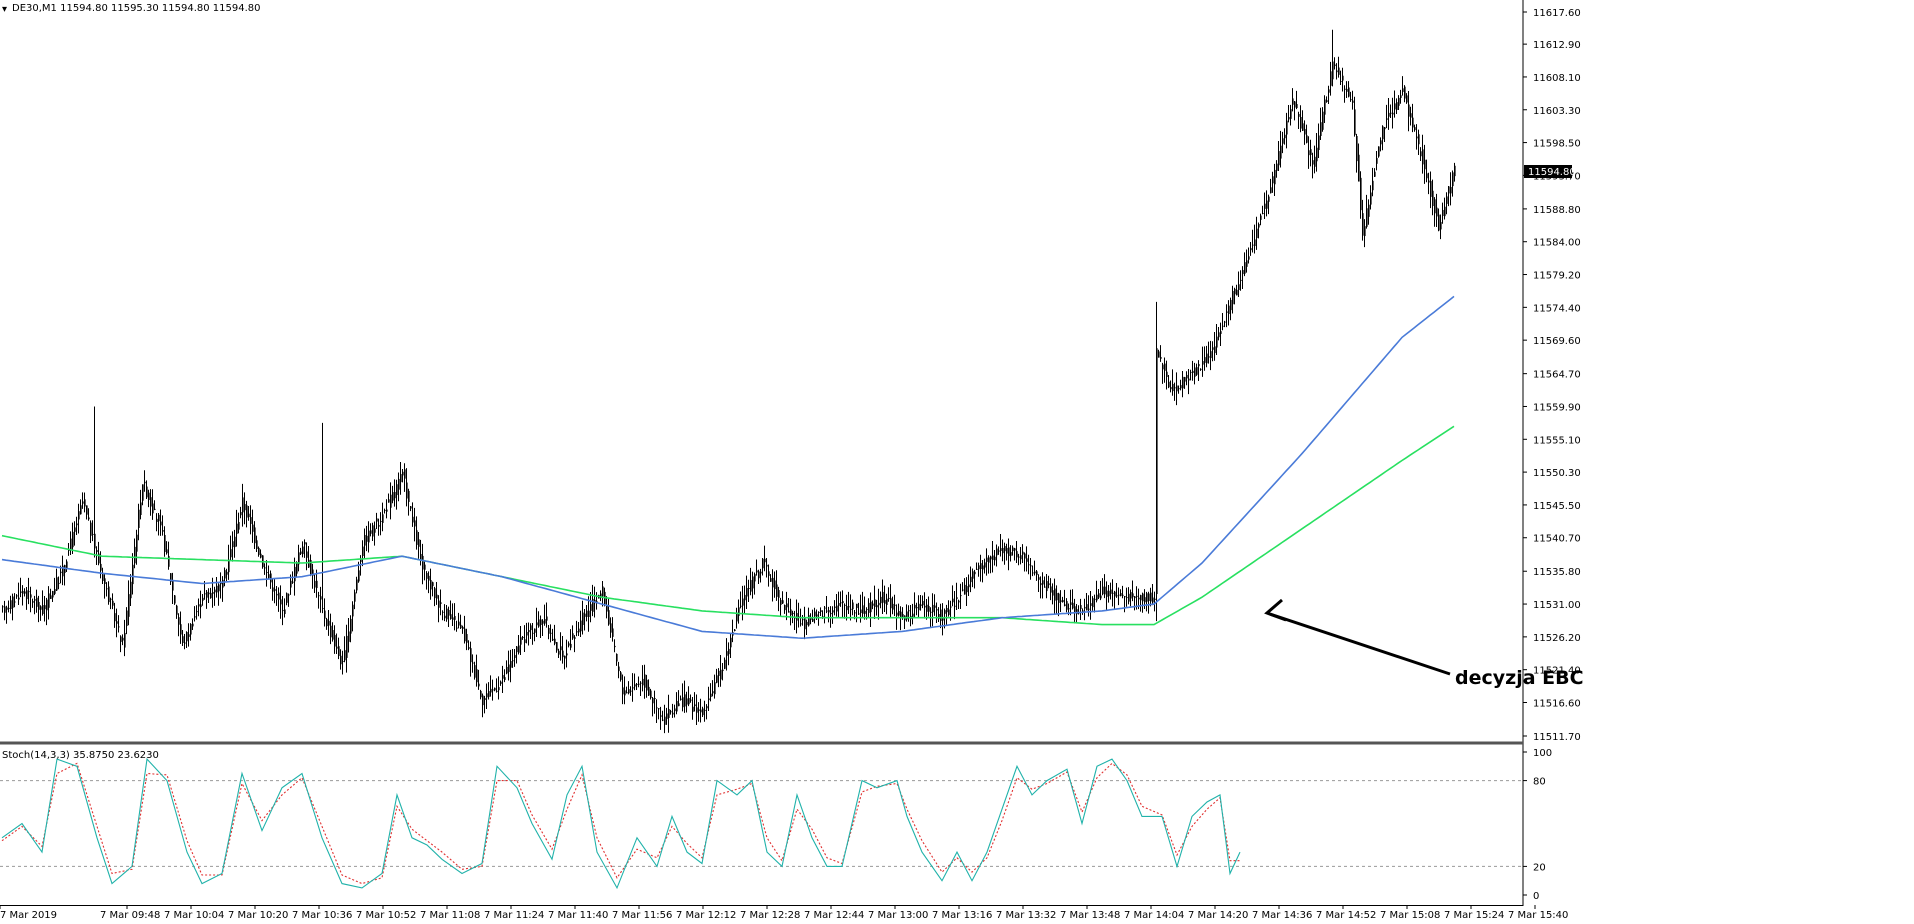  I want to click on price-tick-label: 11555.10, so click(1557, 440).